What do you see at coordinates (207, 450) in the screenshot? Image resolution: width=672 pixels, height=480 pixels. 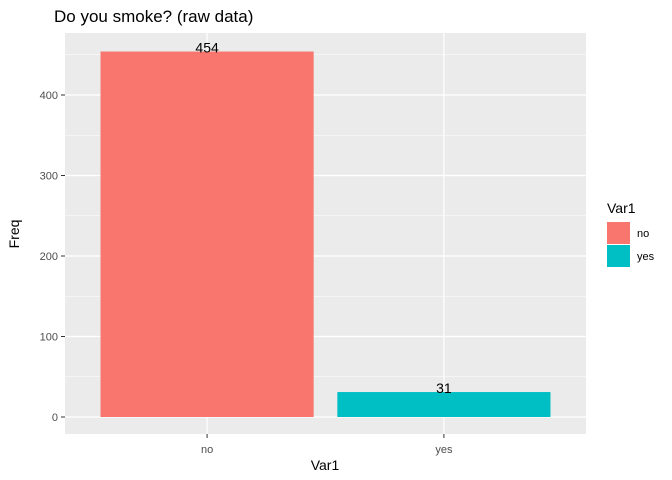 I see `x-tick-label: no` at bounding box center [207, 450].